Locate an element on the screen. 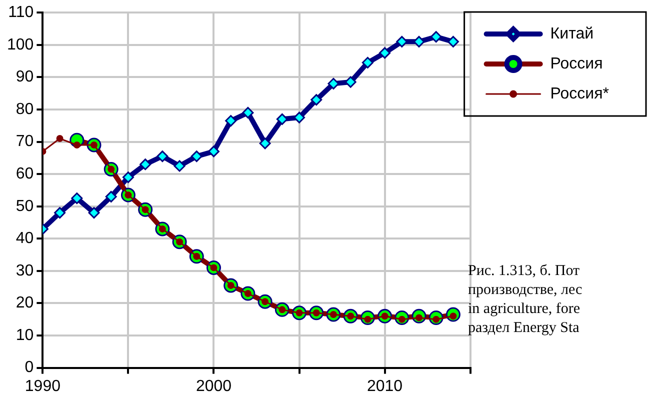 The width and height of the screenshot is (649, 403). annotation: in agriculture, fore is located at coordinates (525, 309).